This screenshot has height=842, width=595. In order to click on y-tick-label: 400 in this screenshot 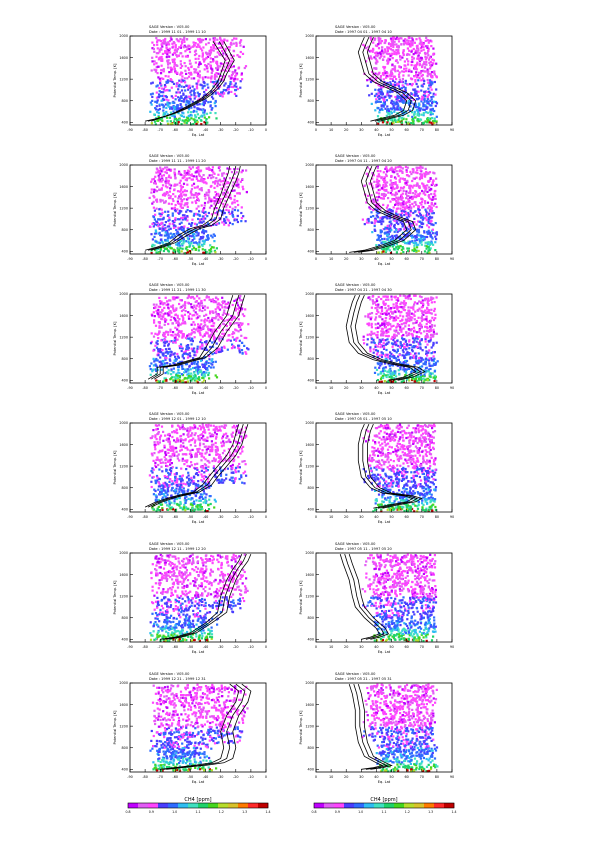, I will do `click(311, 252)`.